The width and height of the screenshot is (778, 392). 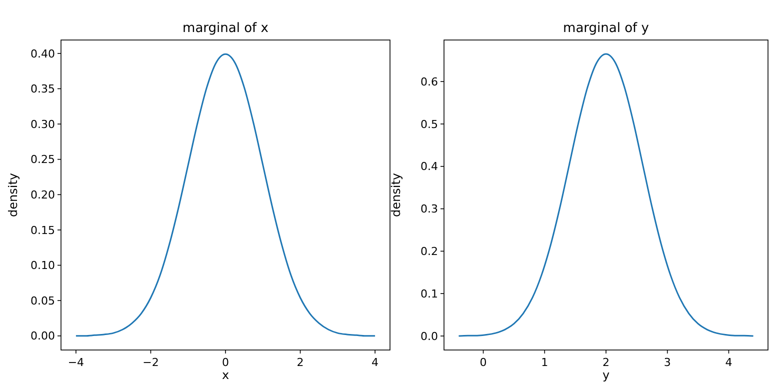 What do you see at coordinates (225, 28) in the screenshot?
I see `chart-title: marginal of x` at bounding box center [225, 28].